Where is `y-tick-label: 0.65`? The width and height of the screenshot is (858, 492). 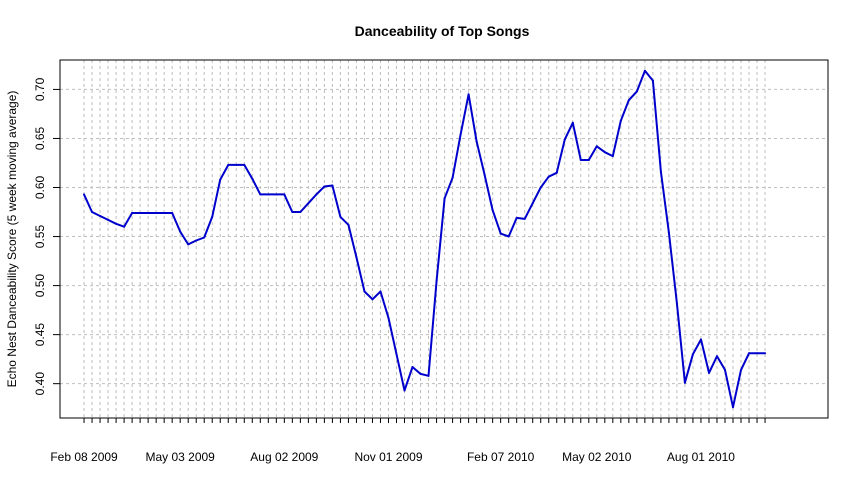 y-tick-label: 0.65 is located at coordinates (40, 138).